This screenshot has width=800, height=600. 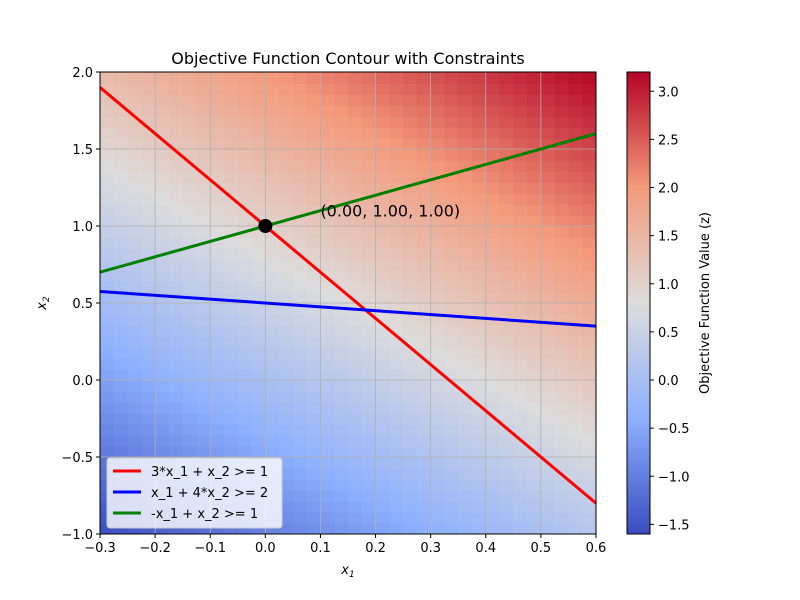 What do you see at coordinates (209, 493) in the screenshot?
I see `legend-label: x_1 + 4*x_2 >= 2` at bounding box center [209, 493].